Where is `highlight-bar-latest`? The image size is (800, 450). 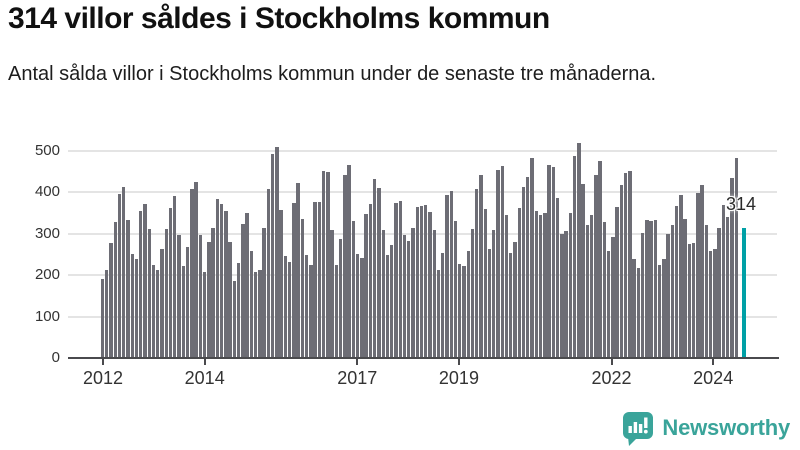 highlight-bar-latest is located at coordinates (743, 292).